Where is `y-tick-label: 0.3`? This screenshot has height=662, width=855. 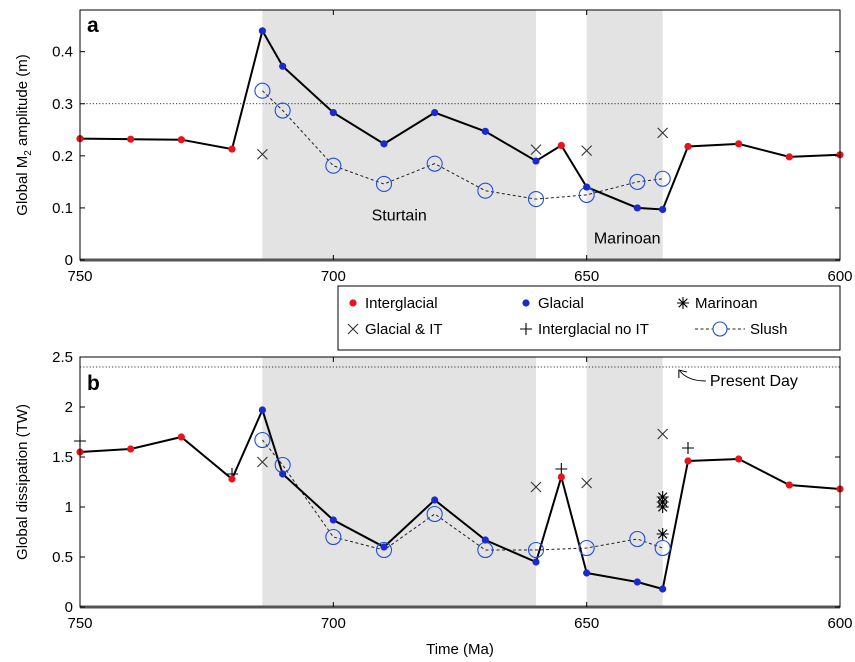 y-tick-label: 0.3 is located at coordinates (62, 104).